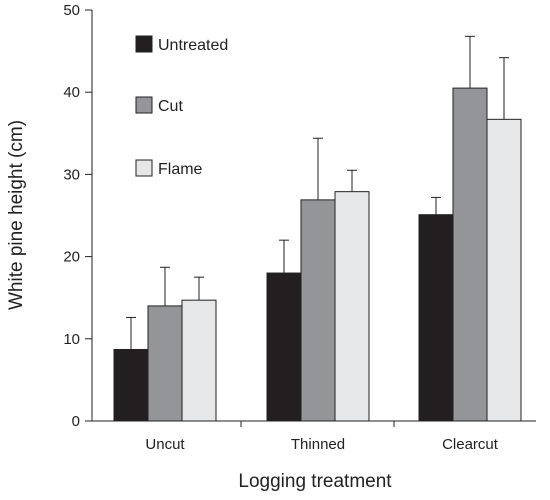 This screenshot has height=500, width=550. I want to click on legend-label-untreated: Untreated, so click(193, 45).